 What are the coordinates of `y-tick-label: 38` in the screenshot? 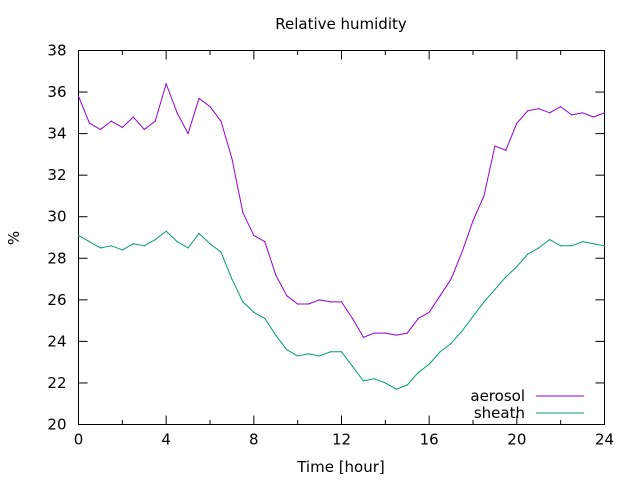 It's located at (56, 51).